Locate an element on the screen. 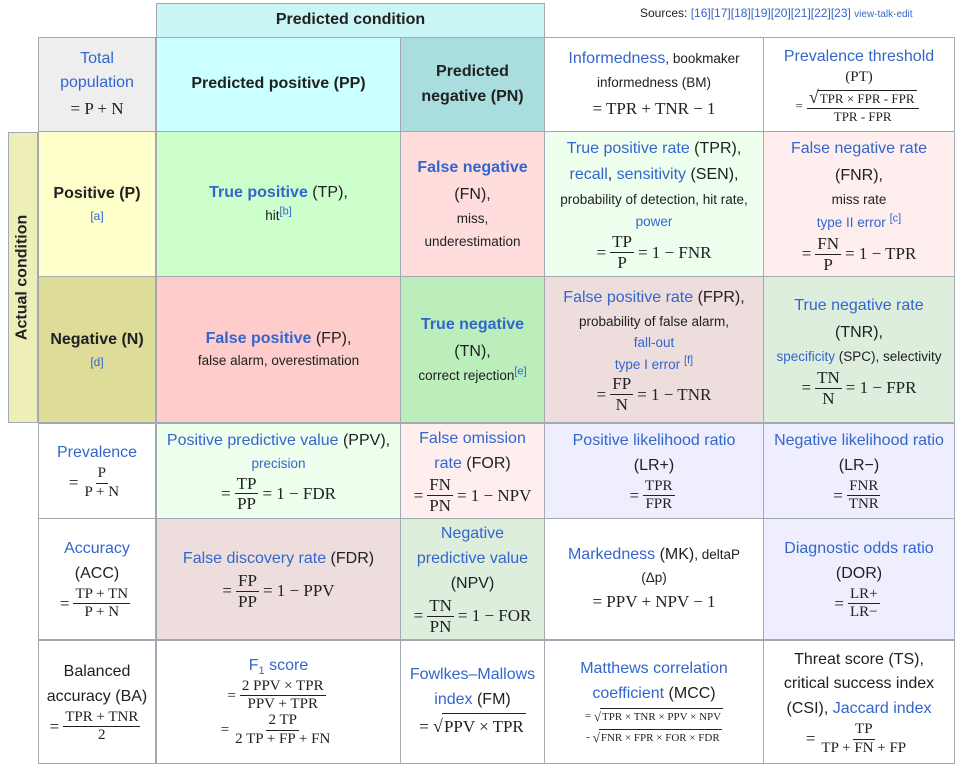 The width and height of the screenshot is (963, 767). specificity-link: specificity is located at coordinates (805, 356).